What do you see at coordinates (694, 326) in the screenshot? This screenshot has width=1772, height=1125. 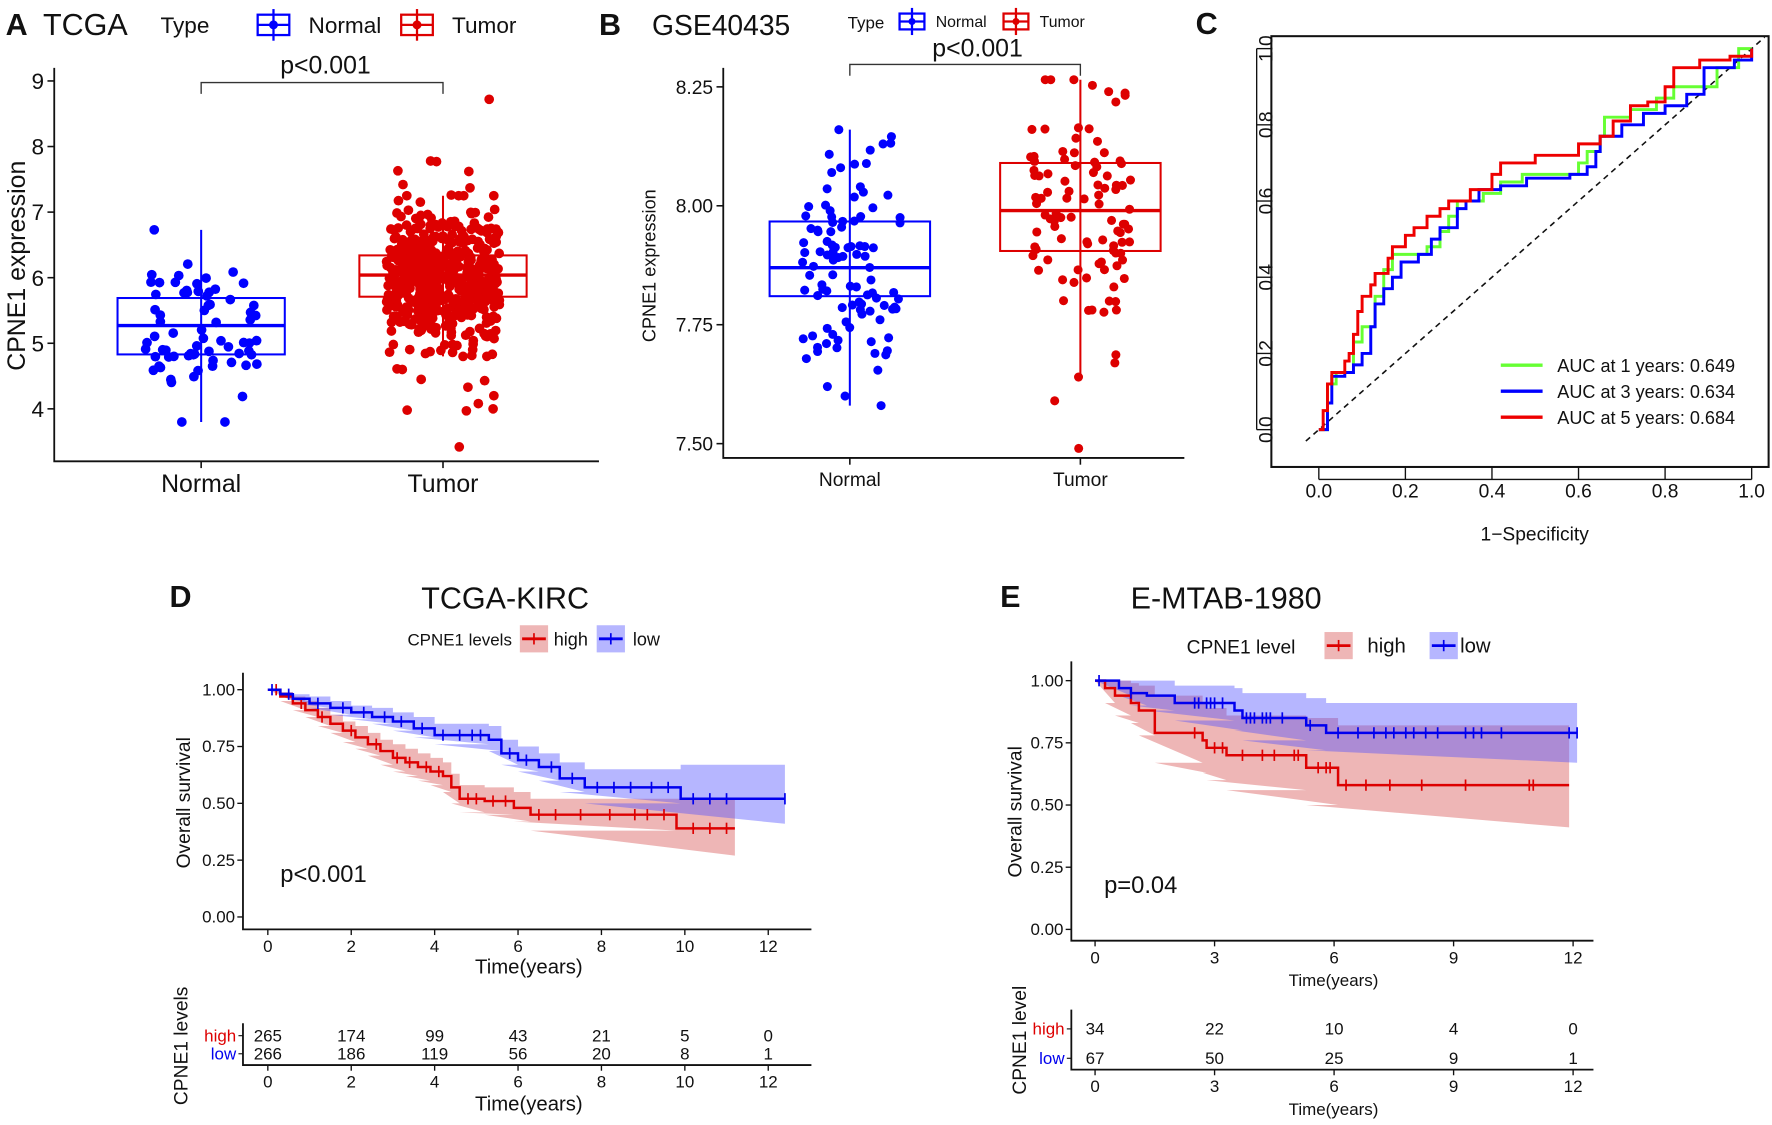 I see `y-tick-label: 7.75` at bounding box center [694, 326].